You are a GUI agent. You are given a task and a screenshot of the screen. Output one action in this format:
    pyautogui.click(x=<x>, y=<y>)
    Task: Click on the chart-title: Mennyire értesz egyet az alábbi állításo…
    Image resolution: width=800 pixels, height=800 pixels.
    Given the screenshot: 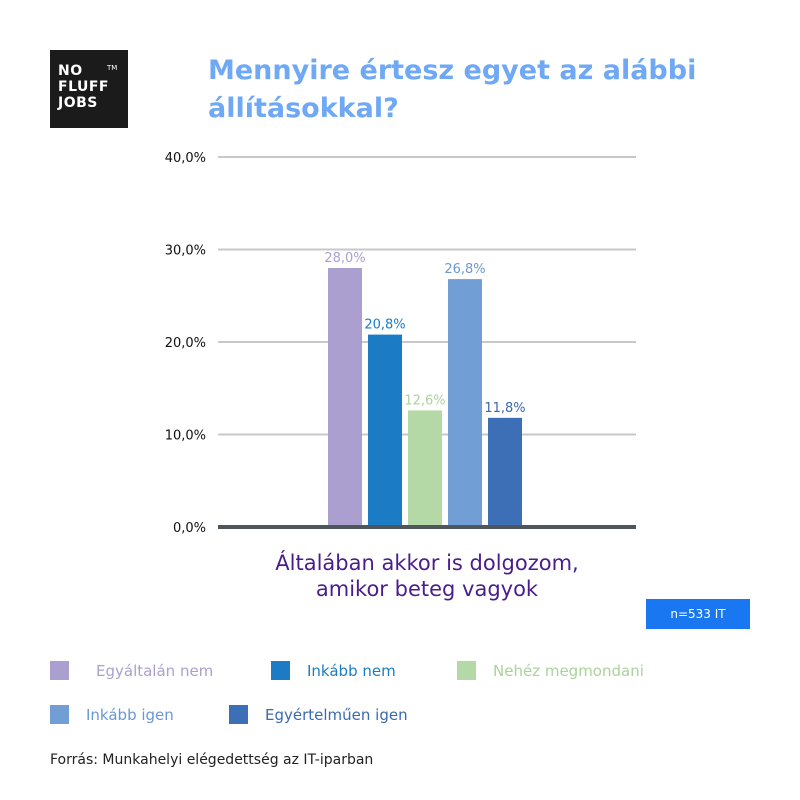 What is the action you would take?
    pyautogui.click(x=452, y=89)
    